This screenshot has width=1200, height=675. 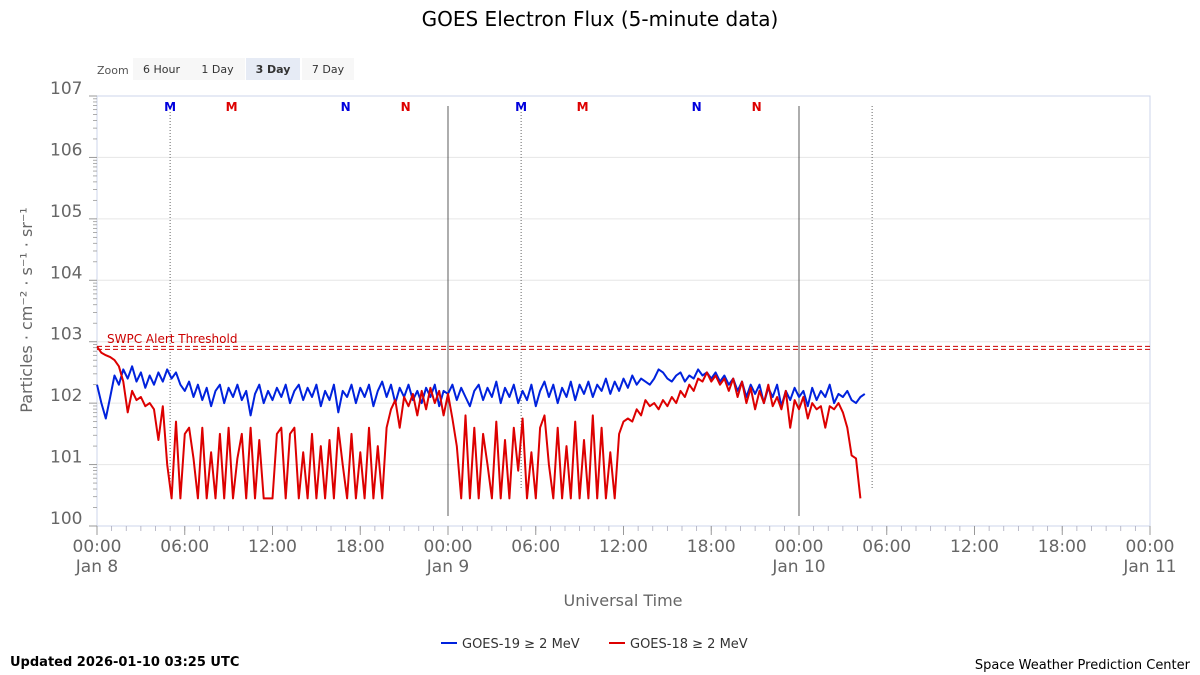 I want to click on zoom-button-3-day: 3 Day, so click(x=273, y=69).